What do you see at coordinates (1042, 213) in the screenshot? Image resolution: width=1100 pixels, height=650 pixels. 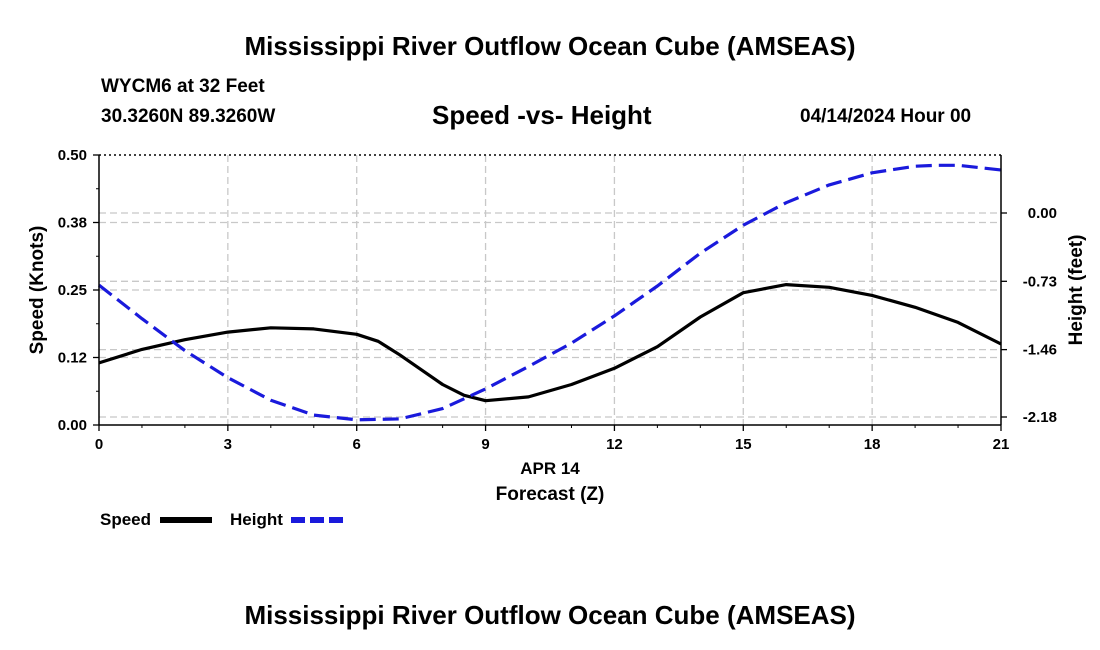 I see `y2-tick-label: 0.00` at bounding box center [1042, 213].